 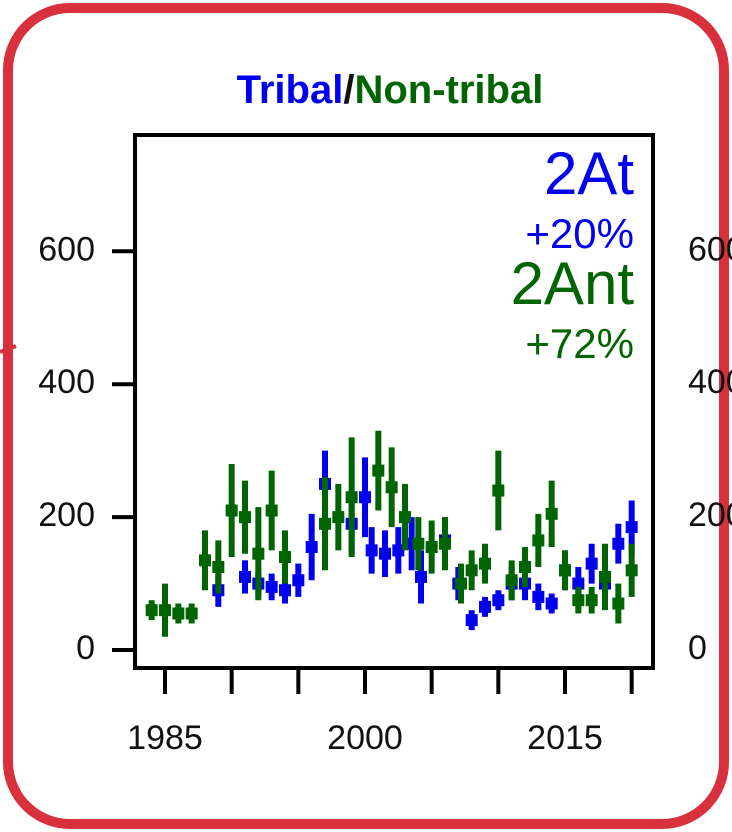 I want to click on annotation: +20%, so click(x=579, y=233).